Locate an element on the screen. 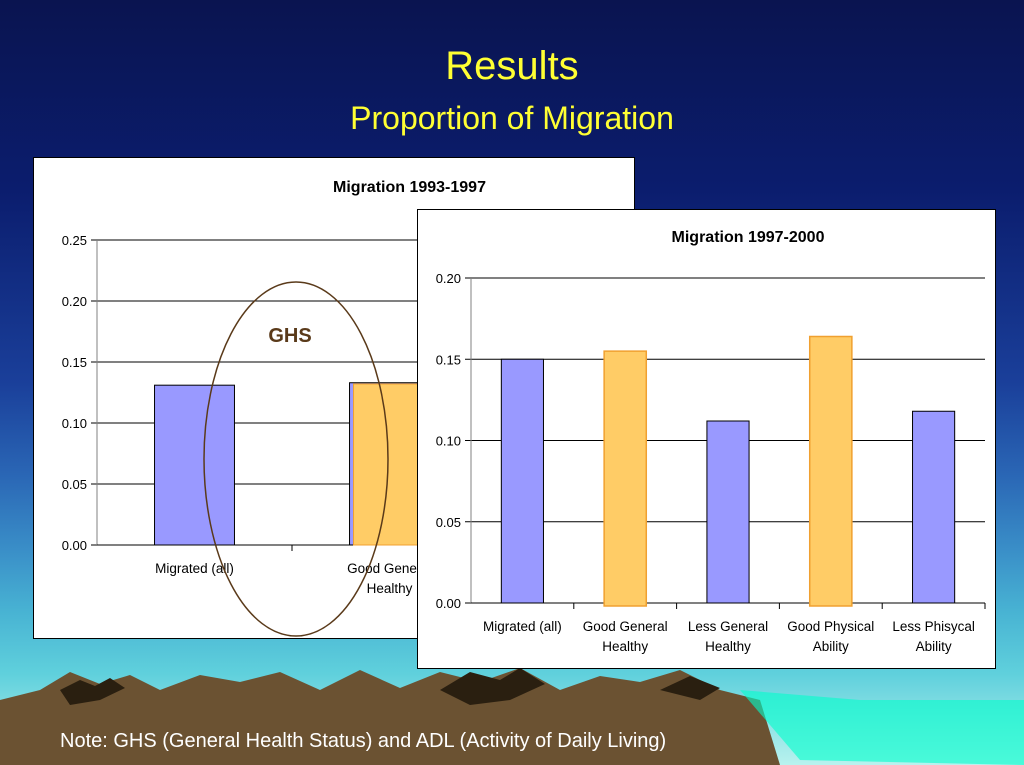 The width and height of the screenshot is (1024, 765). chart-title: Migration 1997-2000 is located at coordinates (748, 237).